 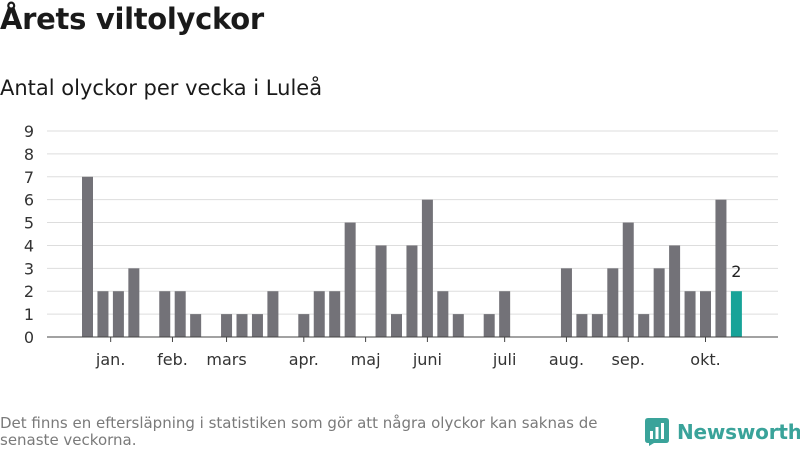 What do you see at coordinates (304, 359) in the screenshot?
I see `x-tick-label: apr.` at bounding box center [304, 359].